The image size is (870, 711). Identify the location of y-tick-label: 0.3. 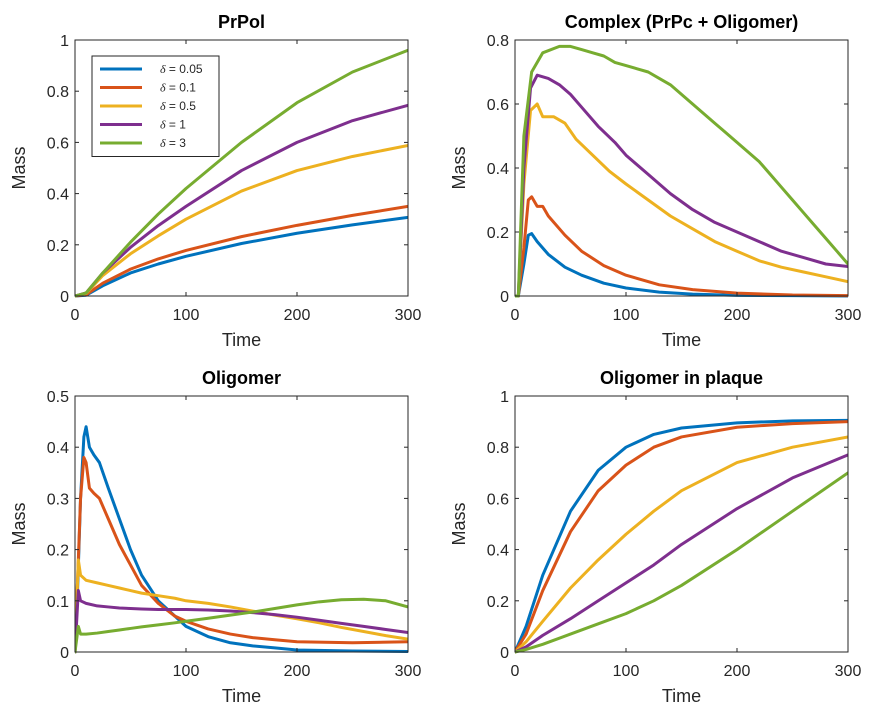
(58, 499).